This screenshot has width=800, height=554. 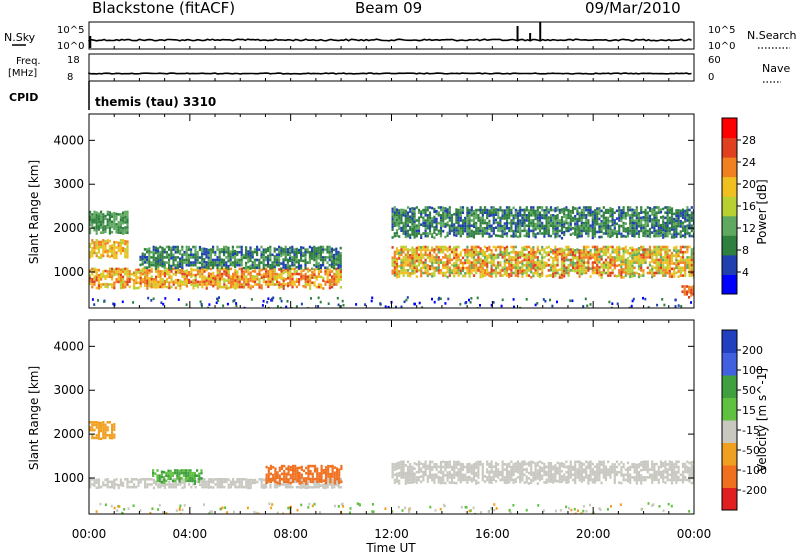 I want to click on nsearch-label: N.Search, so click(x=772, y=35).